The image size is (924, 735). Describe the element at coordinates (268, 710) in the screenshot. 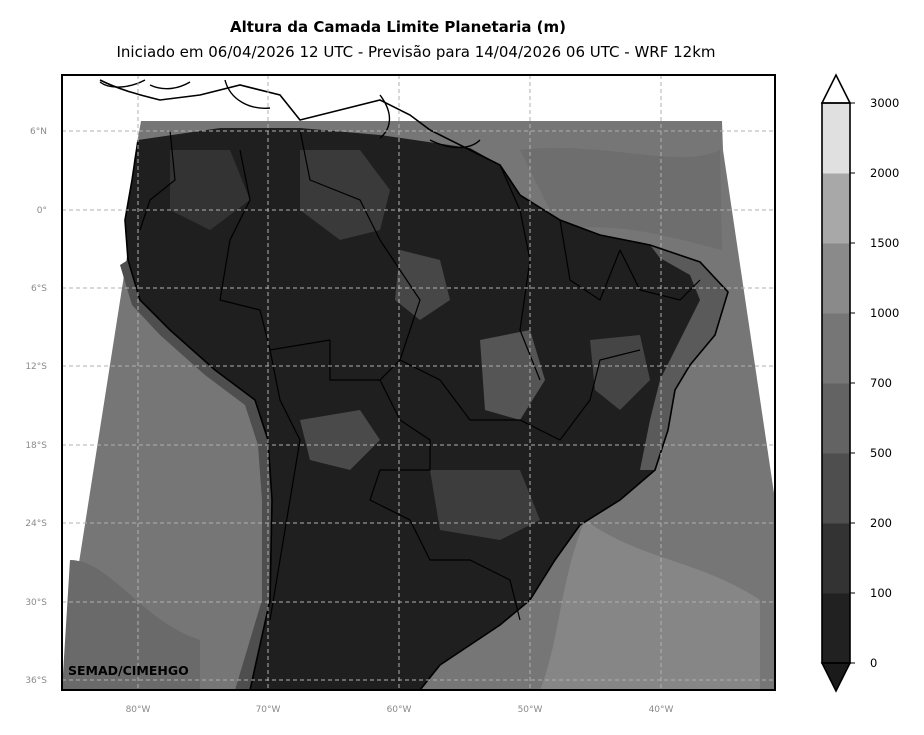

I see `lon-label: 70°W` at that location.